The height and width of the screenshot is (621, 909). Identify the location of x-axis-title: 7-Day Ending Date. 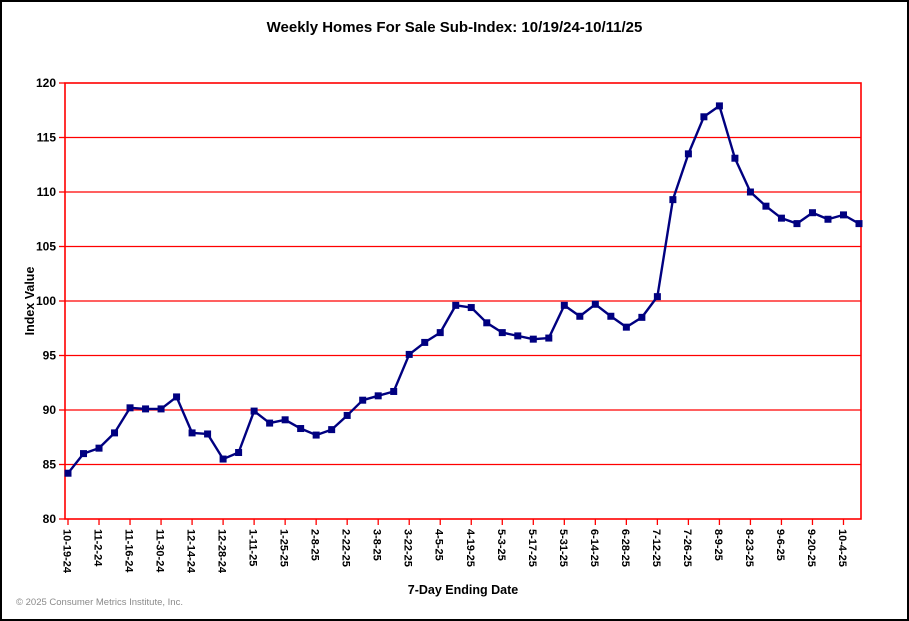
(463, 590).